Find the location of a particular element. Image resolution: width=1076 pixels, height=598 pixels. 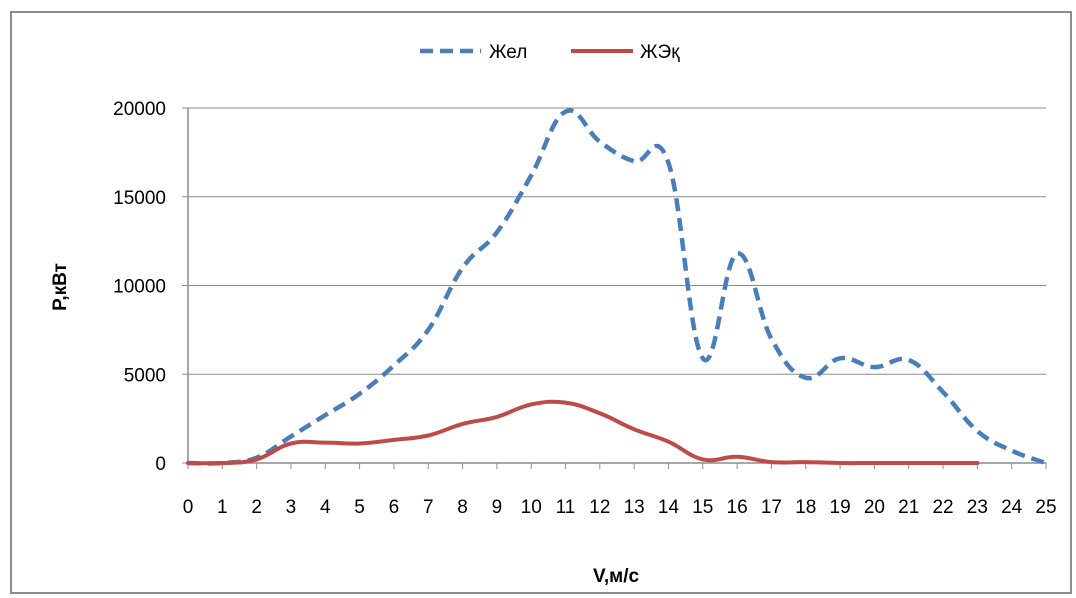

x-tick-label: 24 is located at coordinates (1012, 507).